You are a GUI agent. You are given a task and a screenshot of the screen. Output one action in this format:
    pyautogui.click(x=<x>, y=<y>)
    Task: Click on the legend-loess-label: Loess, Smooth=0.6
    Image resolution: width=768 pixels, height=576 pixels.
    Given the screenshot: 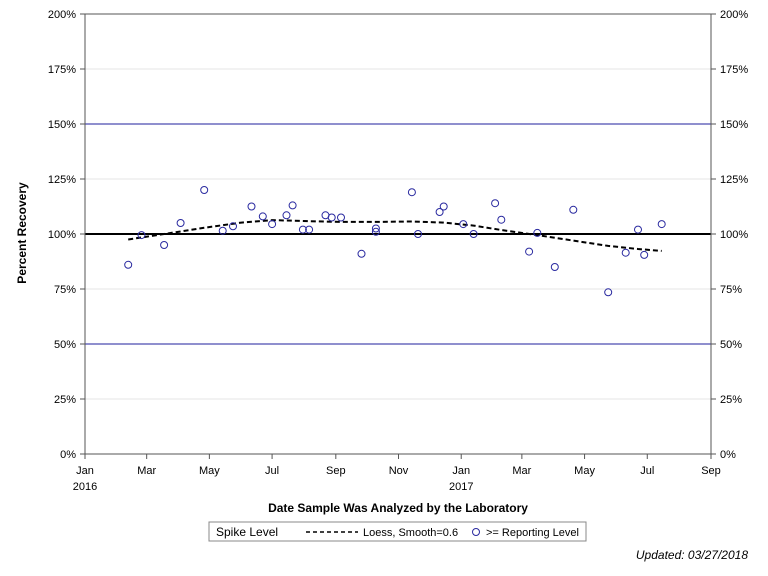 What is the action you would take?
    pyautogui.click(x=410, y=533)
    